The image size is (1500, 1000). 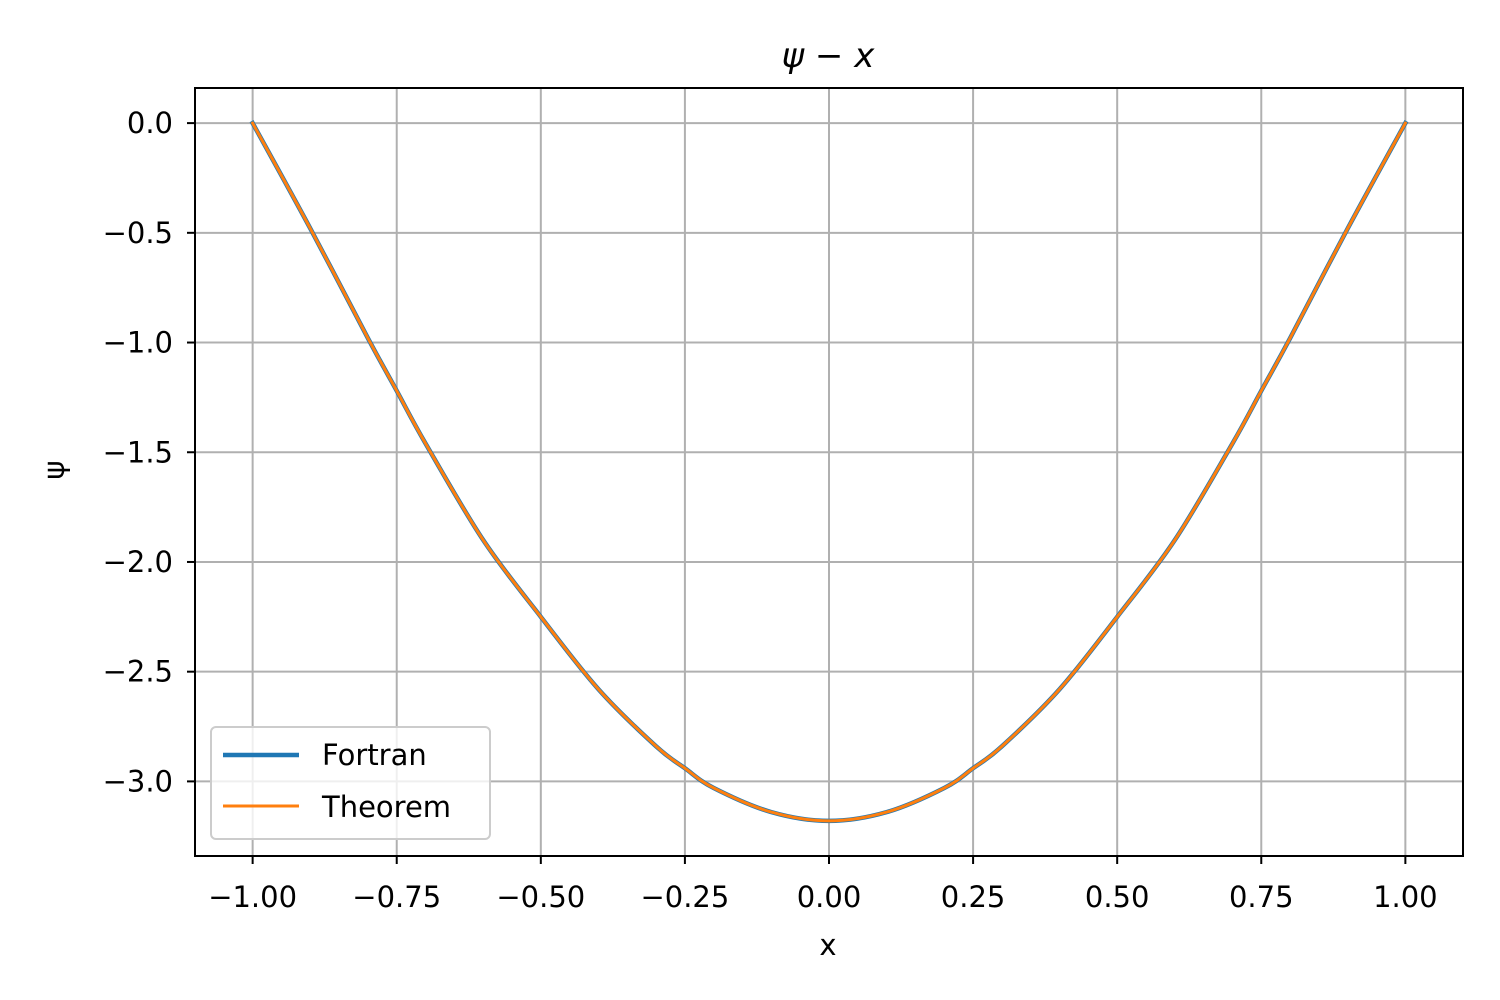 What do you see at coordinates (1117, 897) in the screenshot?
I see `x-tick-label: 0.50` at bounding box center [1117, 897].